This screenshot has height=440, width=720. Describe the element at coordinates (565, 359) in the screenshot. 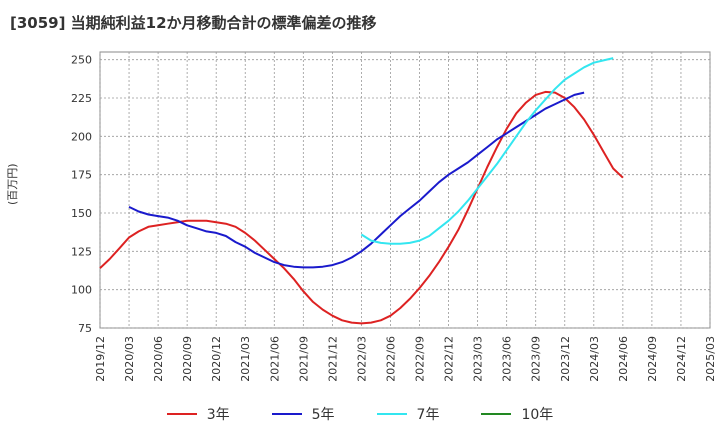

I see `x-tick-label: 2023/12` at that location.